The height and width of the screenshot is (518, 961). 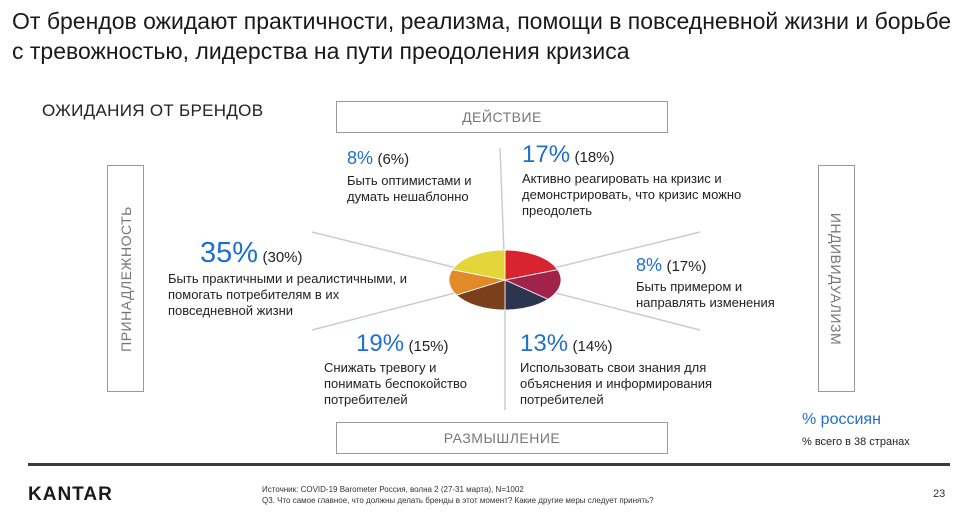 I want to click on axis-label-top: ДЕЙСТВИЕ, so click(x=502, y=117).